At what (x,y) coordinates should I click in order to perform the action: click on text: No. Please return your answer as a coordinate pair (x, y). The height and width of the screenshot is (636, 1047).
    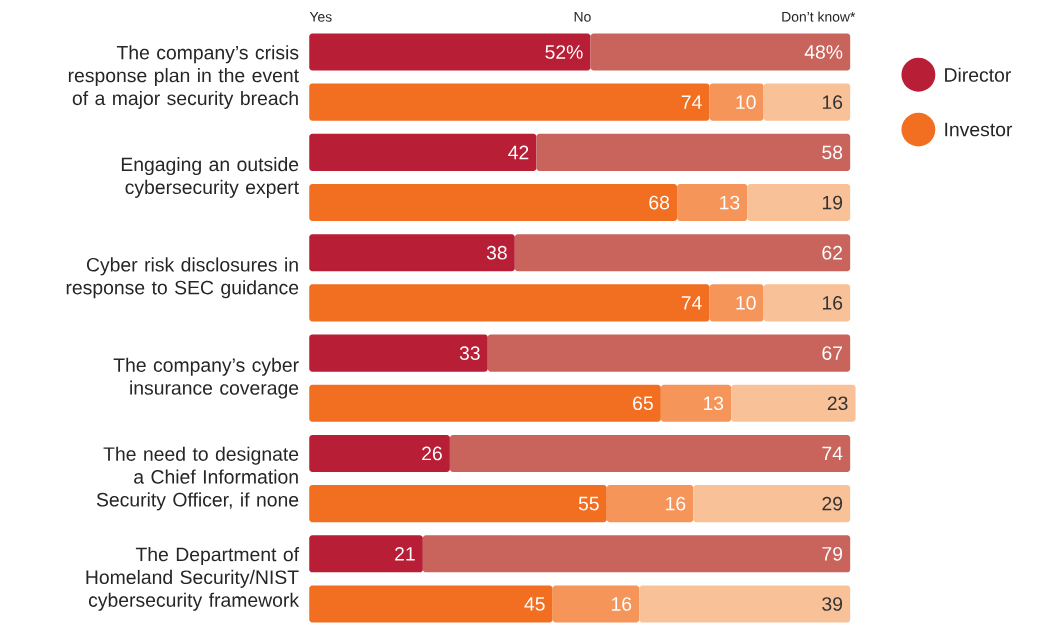
    Looking at the image, I should click on (582, 17).